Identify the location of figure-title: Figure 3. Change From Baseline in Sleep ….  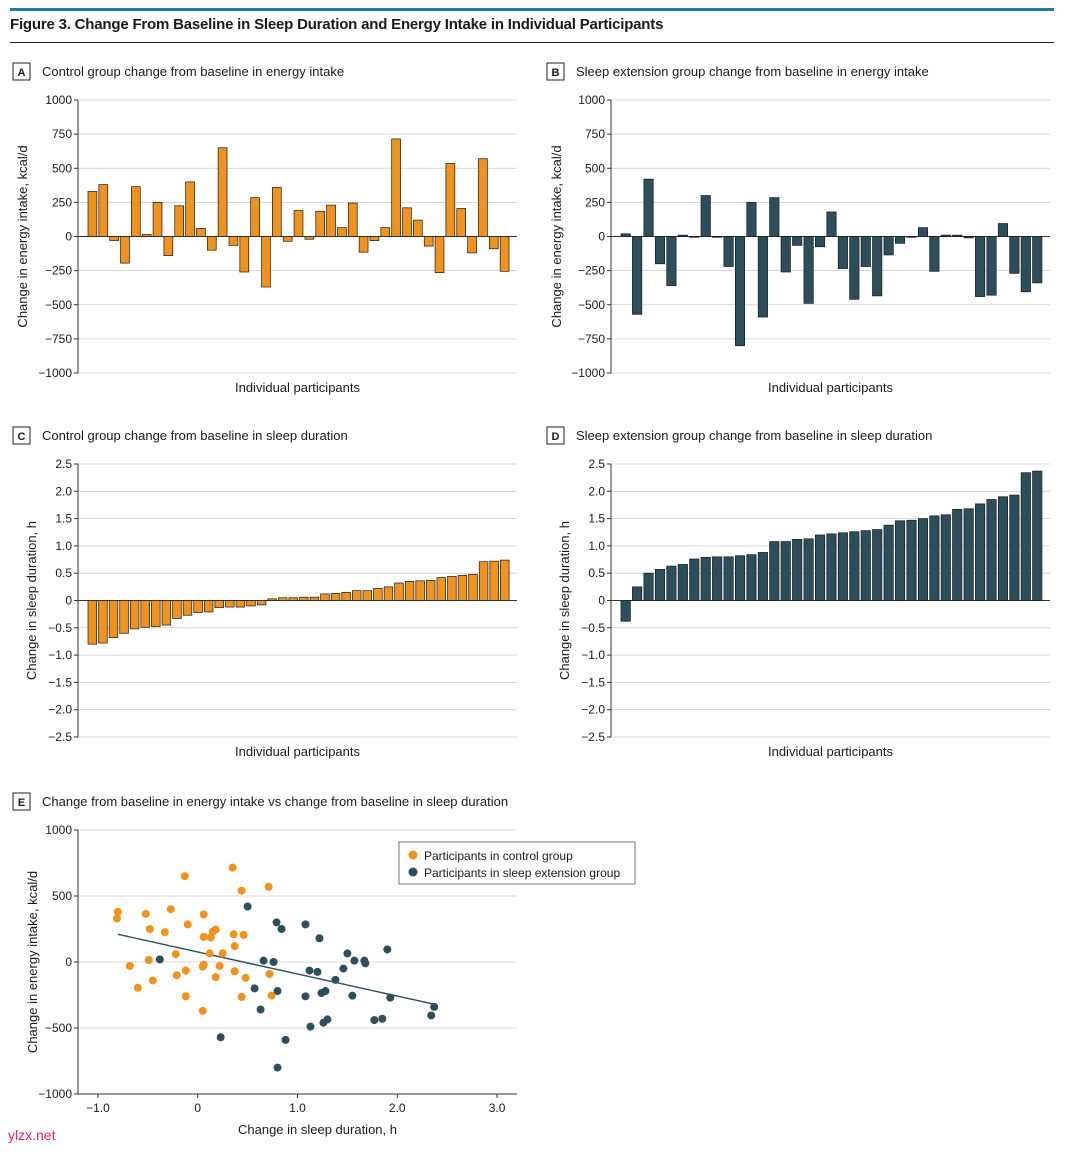
(337, 24).